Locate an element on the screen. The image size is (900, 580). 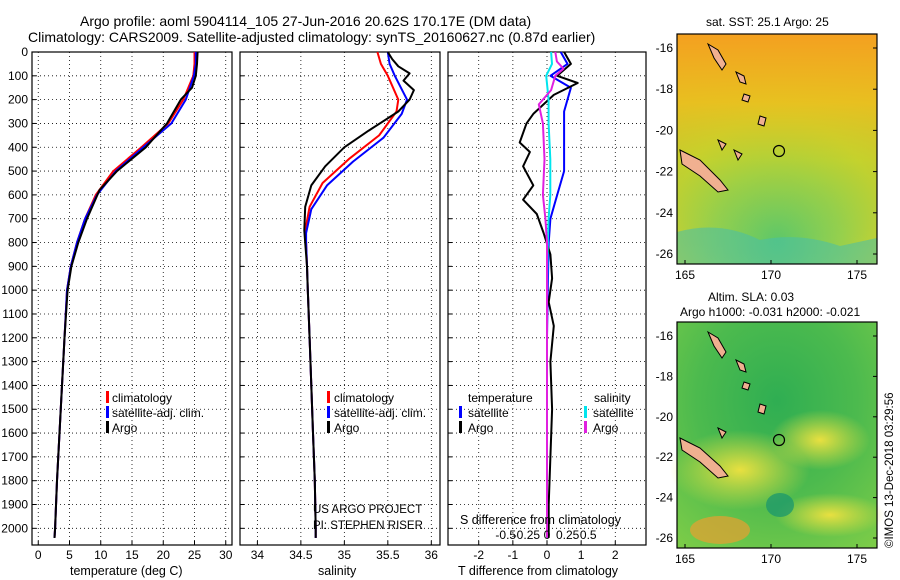
x-tick-label: 34 is located at coordinates (258, 555).